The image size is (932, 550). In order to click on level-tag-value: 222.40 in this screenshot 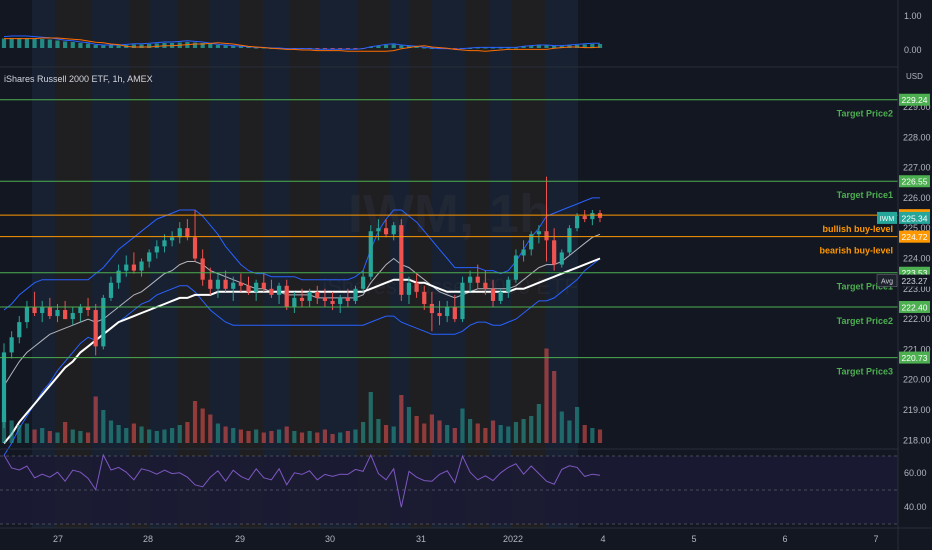, I will do `click(915, 307)`.